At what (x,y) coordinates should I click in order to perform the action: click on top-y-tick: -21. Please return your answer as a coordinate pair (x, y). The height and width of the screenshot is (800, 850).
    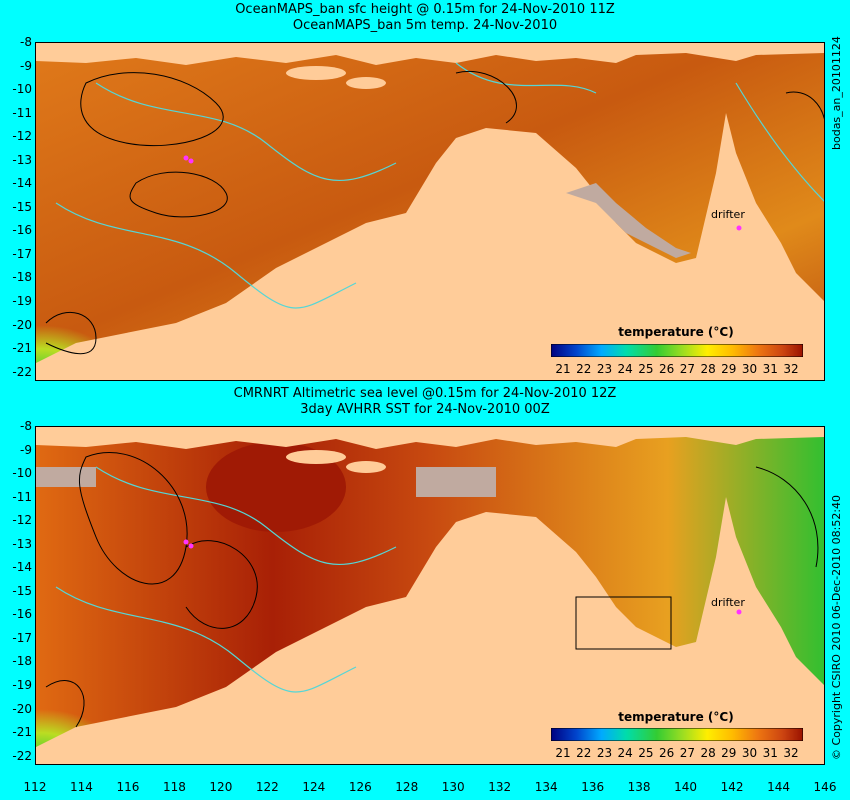
    Looking at the image, I should click on (22, 348).